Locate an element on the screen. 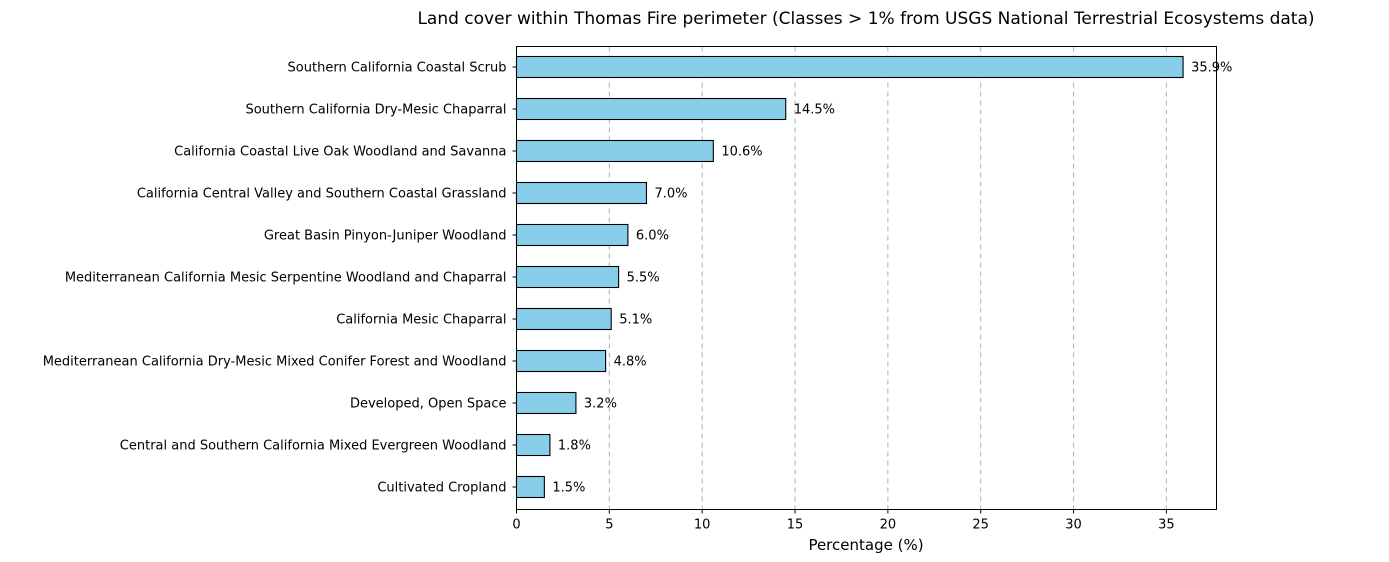  category-label-11: Cultivated Cropland is located at coordinates (441, 488).